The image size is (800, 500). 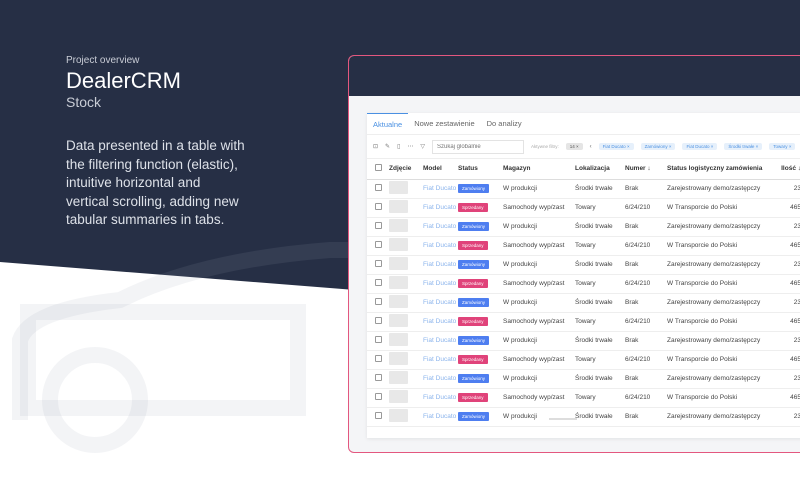 I want to click on filter-chip: Środki trwałe ×, so click(x=743, y=146).